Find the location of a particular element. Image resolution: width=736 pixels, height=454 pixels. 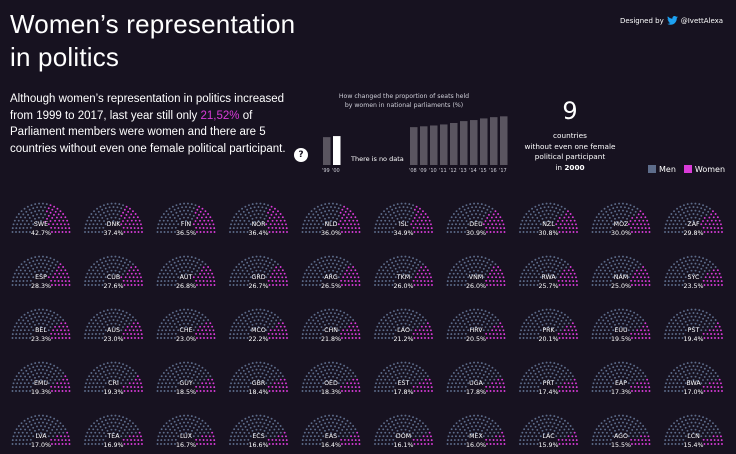

parliament-hrv is located at coordinates (476, 323).